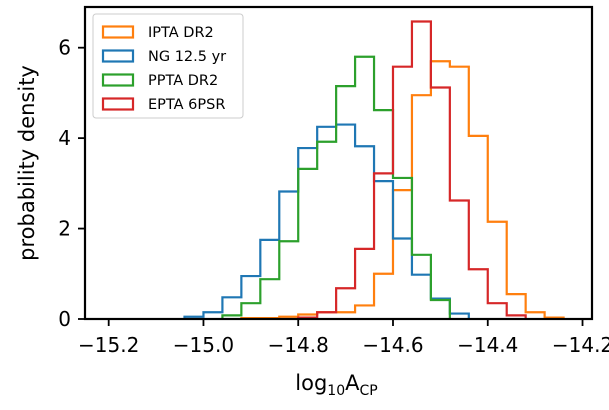  Describe the element at coordinates (118, 80) in the screenshot. I see `legend-swatch-ppta-dr2` at that location.